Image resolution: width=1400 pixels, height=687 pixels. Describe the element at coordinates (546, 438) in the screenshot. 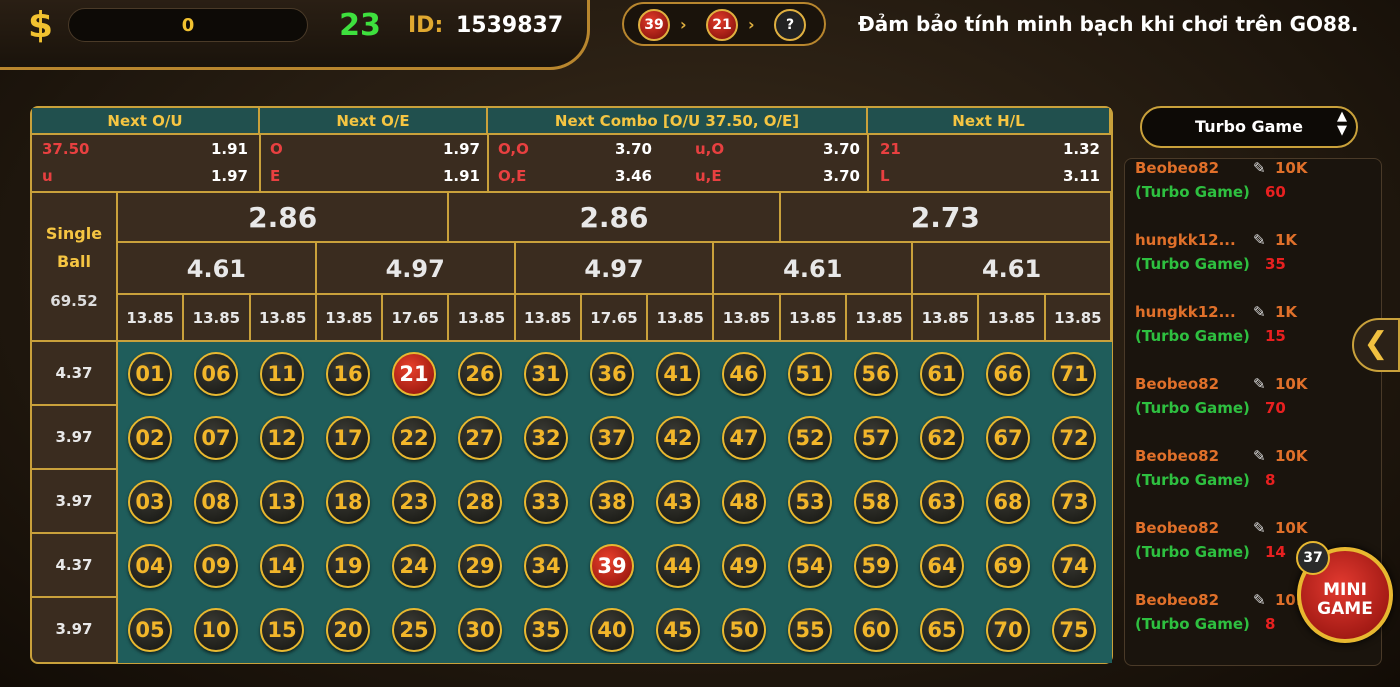

I see `ball: 32` at that location.